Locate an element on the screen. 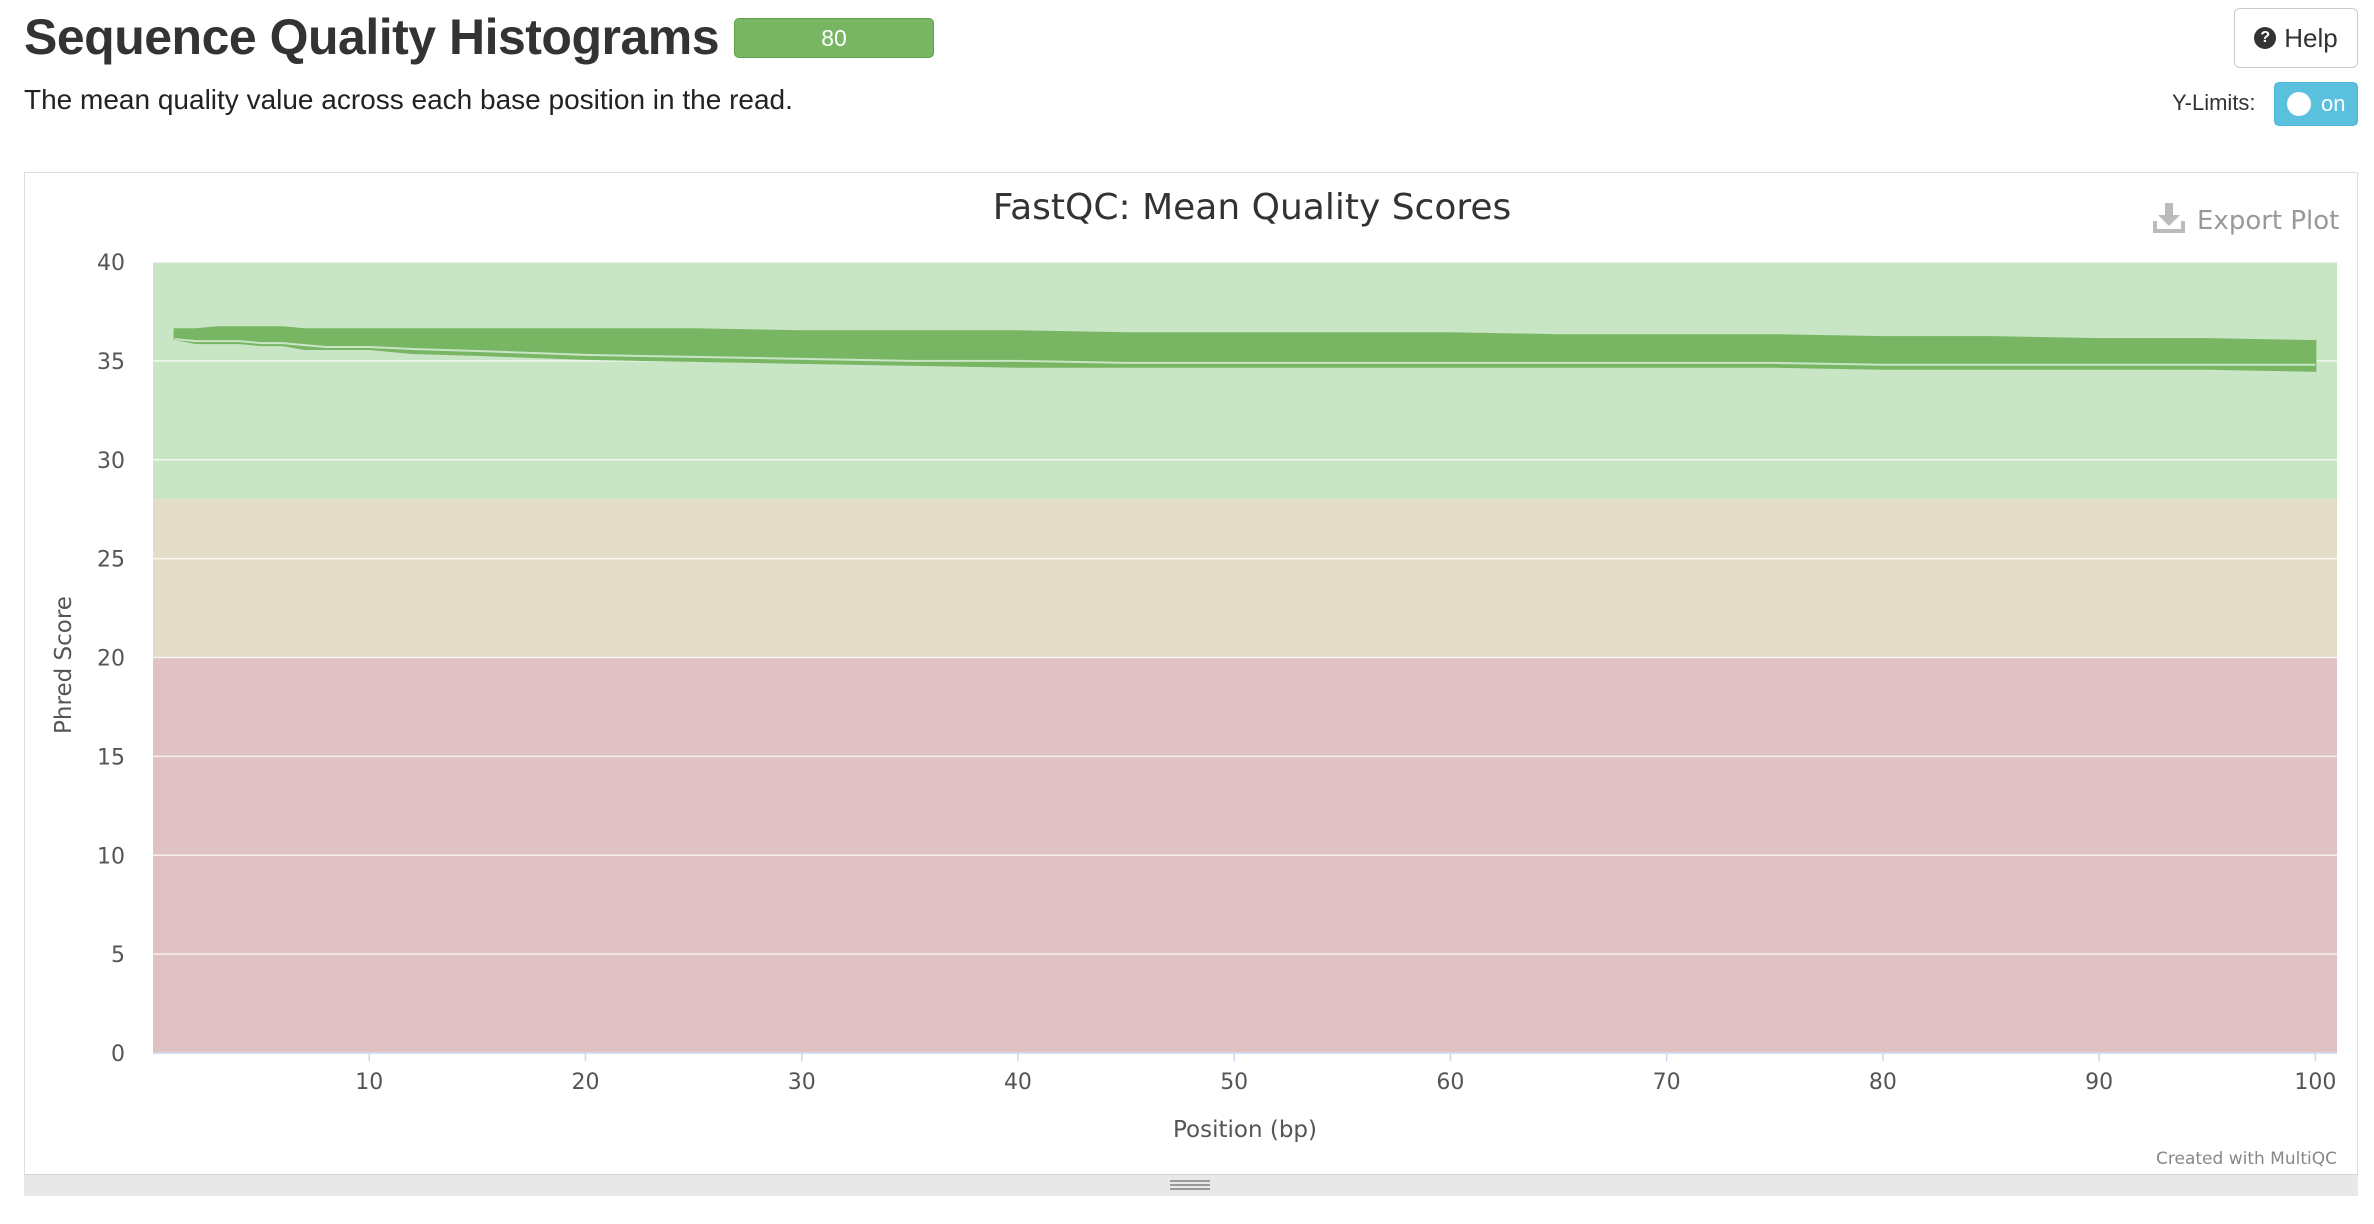 The image size is (2374, 1224). ylimits-label: Y-Limits: is located at coordinates (2214, 102).